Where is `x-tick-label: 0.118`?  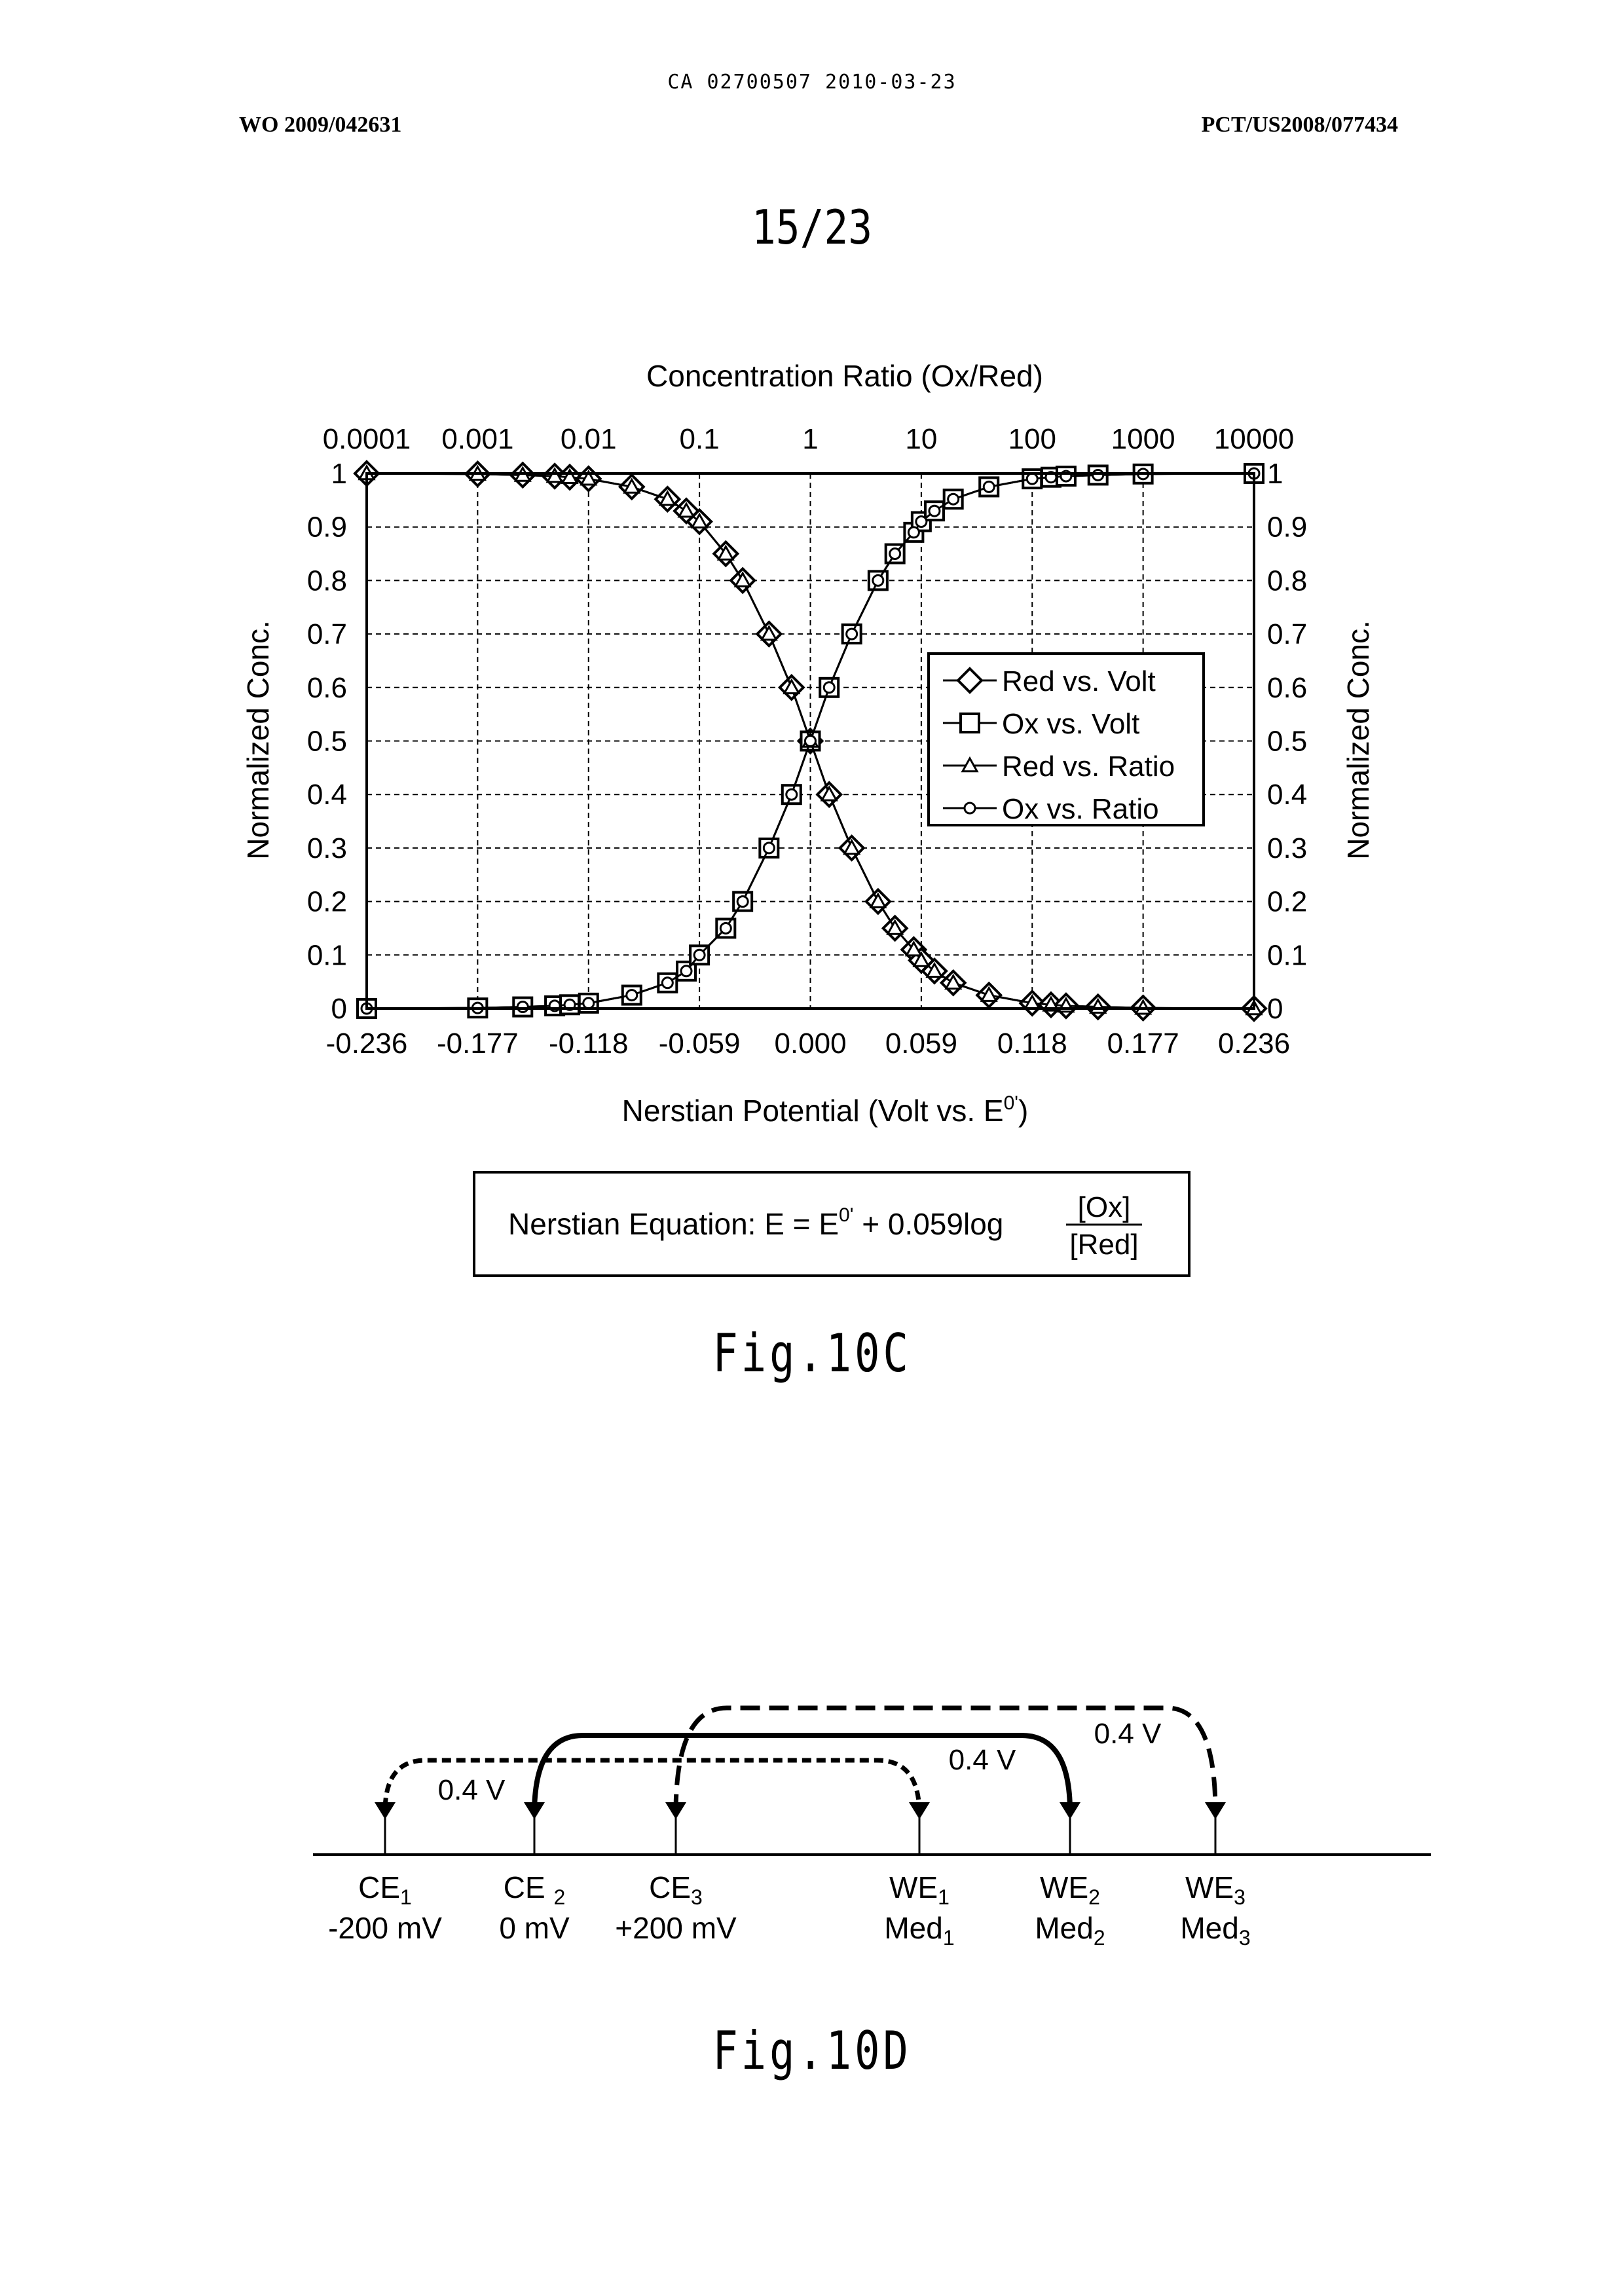 x-tick-label: 0.118 is located at coordinates (1032, 1044).